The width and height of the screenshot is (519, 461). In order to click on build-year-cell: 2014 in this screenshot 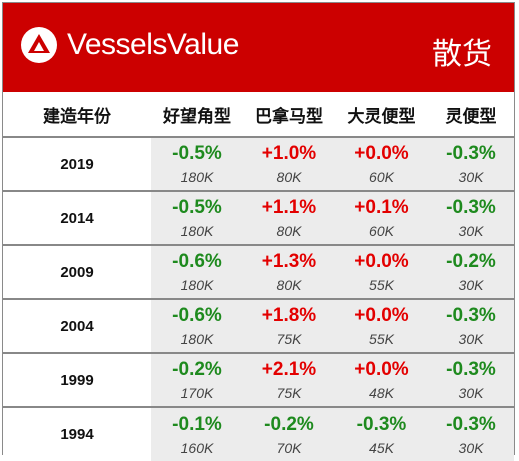, I will do `click(77, 218)`.